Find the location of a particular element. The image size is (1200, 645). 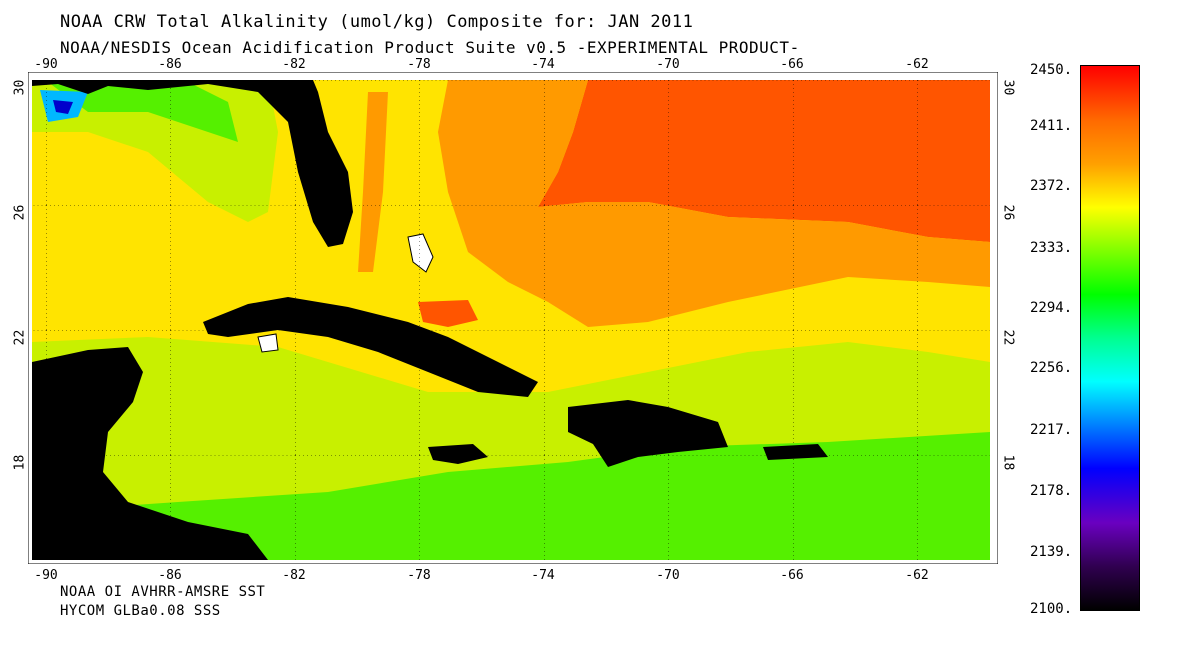

colorbar-label: 2217. is located at coordinates (1051, 430).